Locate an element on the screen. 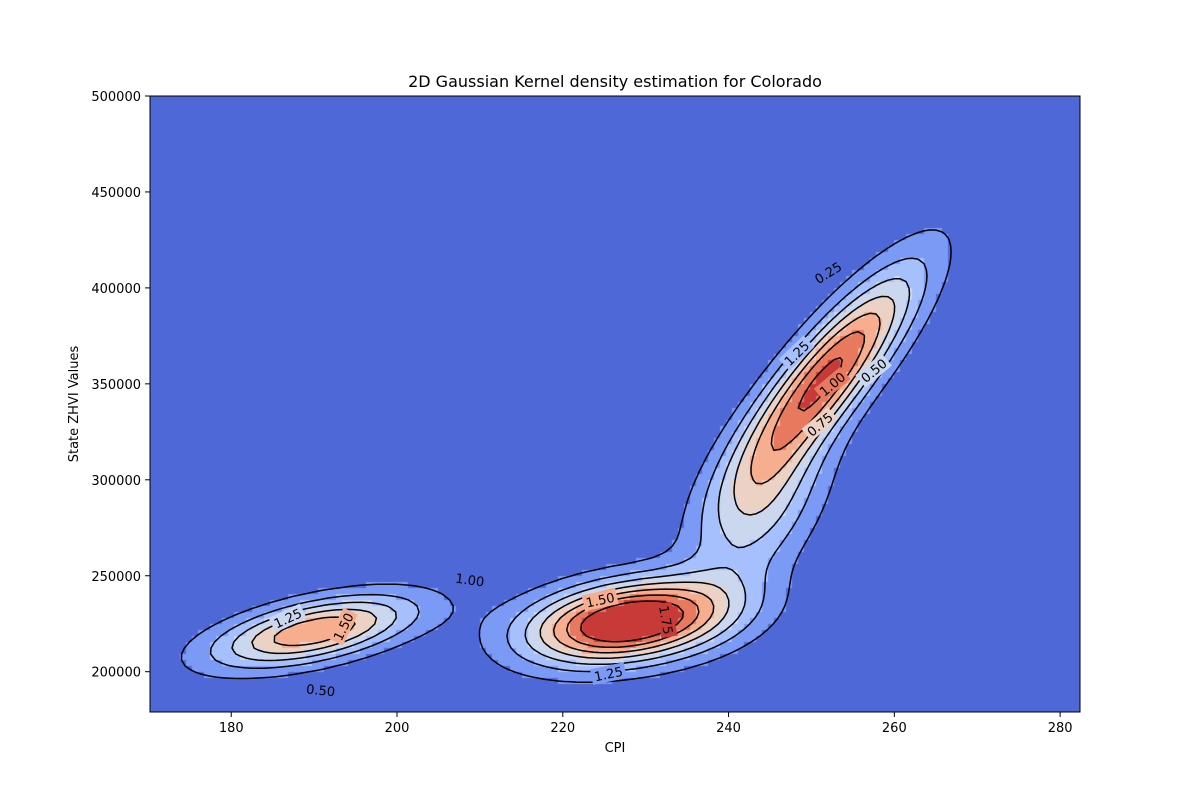  y-tick-label: 350000 is located at coordinates (116, 385).